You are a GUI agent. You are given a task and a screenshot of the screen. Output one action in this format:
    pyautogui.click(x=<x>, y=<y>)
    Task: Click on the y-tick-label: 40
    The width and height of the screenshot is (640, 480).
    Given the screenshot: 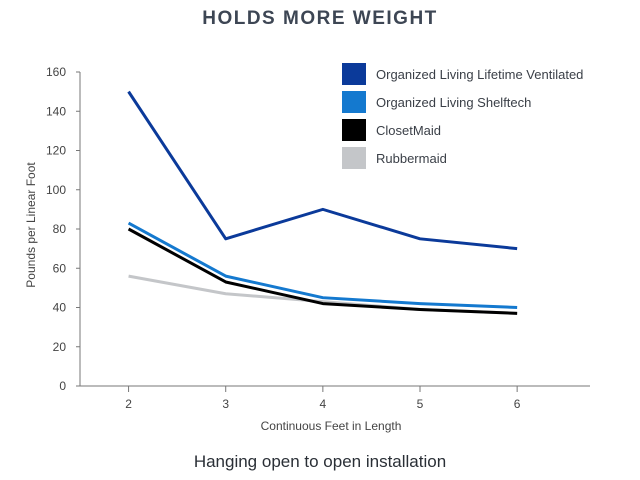 What is the action you would take?
    pyautogui.click(x=60, y=308)
    